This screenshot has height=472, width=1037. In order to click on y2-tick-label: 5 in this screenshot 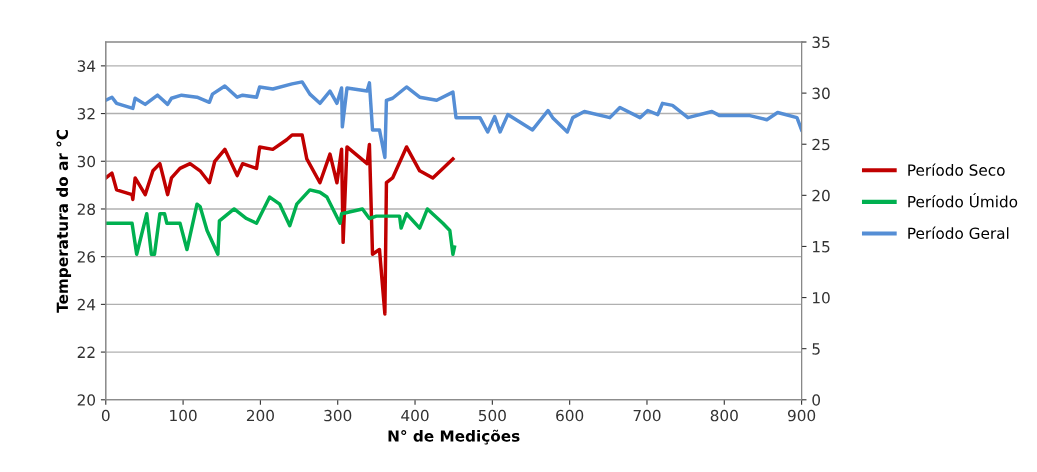, I will do `click(816, 349)`.